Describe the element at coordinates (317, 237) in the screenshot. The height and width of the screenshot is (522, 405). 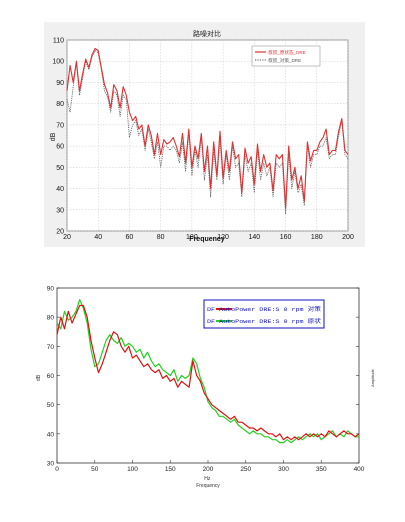
I see `chart-1-x-tick-label: 180` at that location.